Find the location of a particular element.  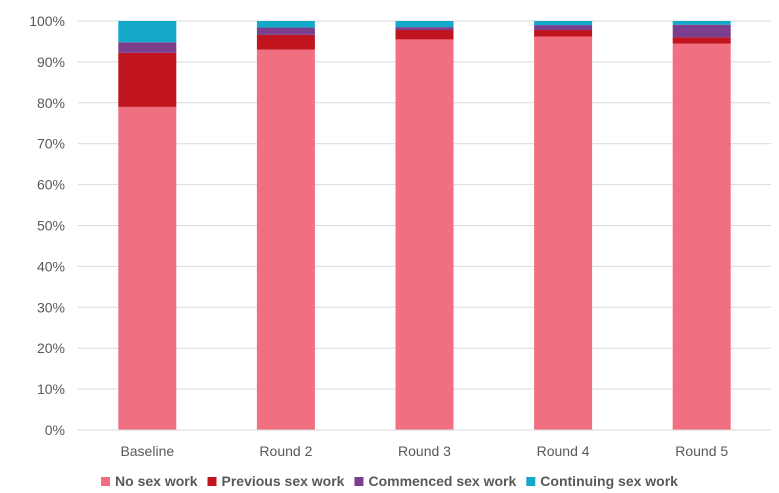

legend-item: No sex work is located at coordinates (149, 481).